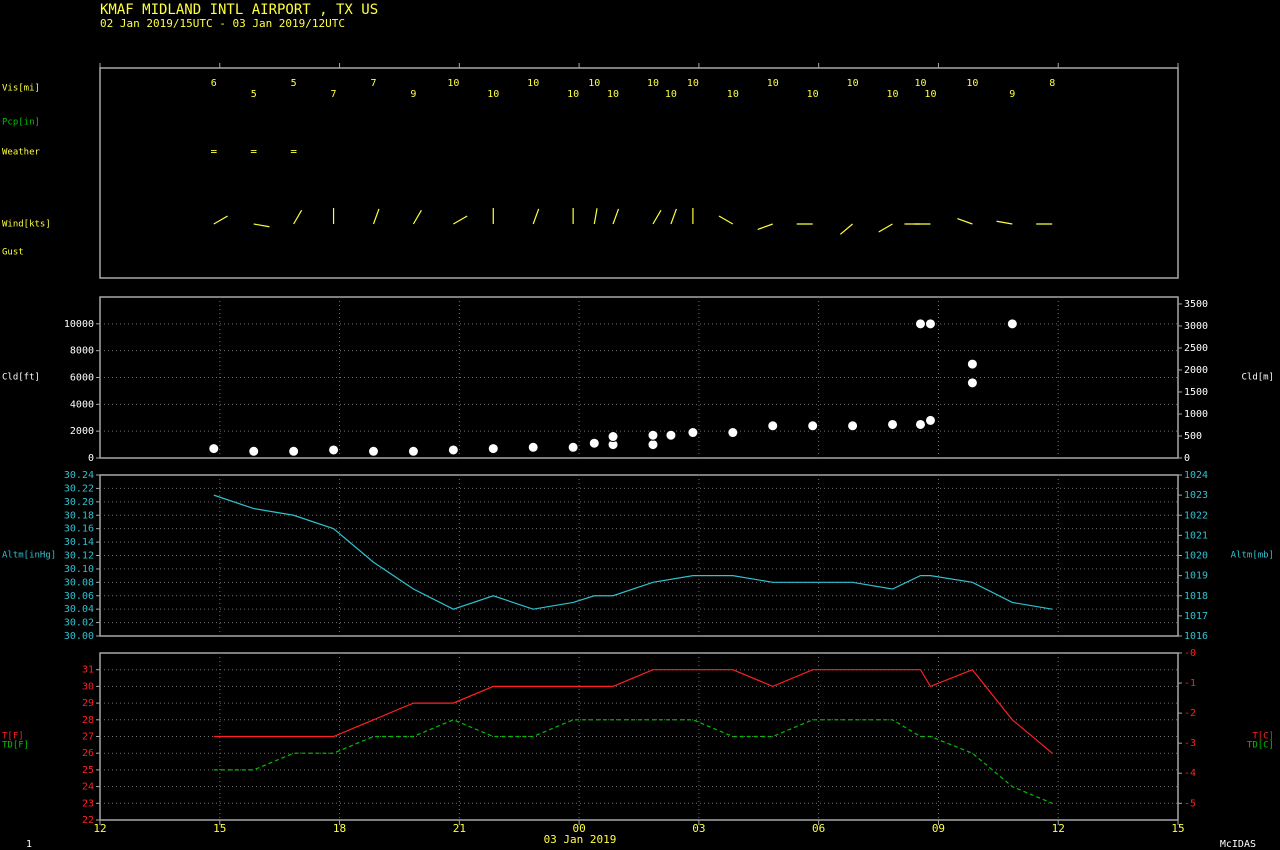  Describe the element at coordinates (1196, 475) in the screenshot. I see `y2-tick-label: 1024` at that location.